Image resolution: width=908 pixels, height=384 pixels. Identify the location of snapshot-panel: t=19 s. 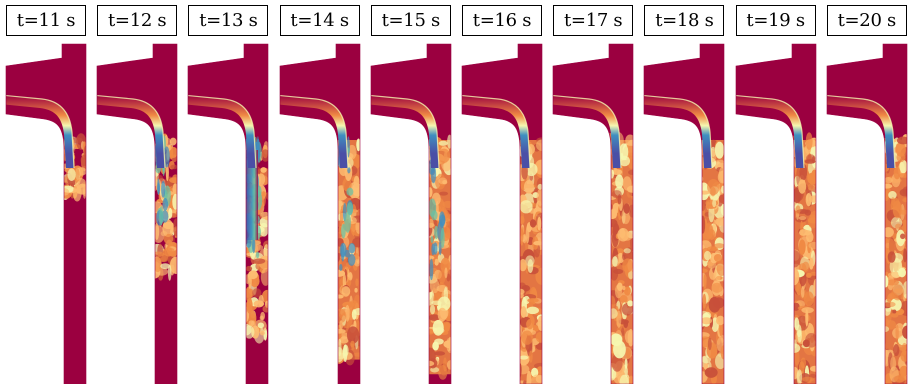
(775, 192).